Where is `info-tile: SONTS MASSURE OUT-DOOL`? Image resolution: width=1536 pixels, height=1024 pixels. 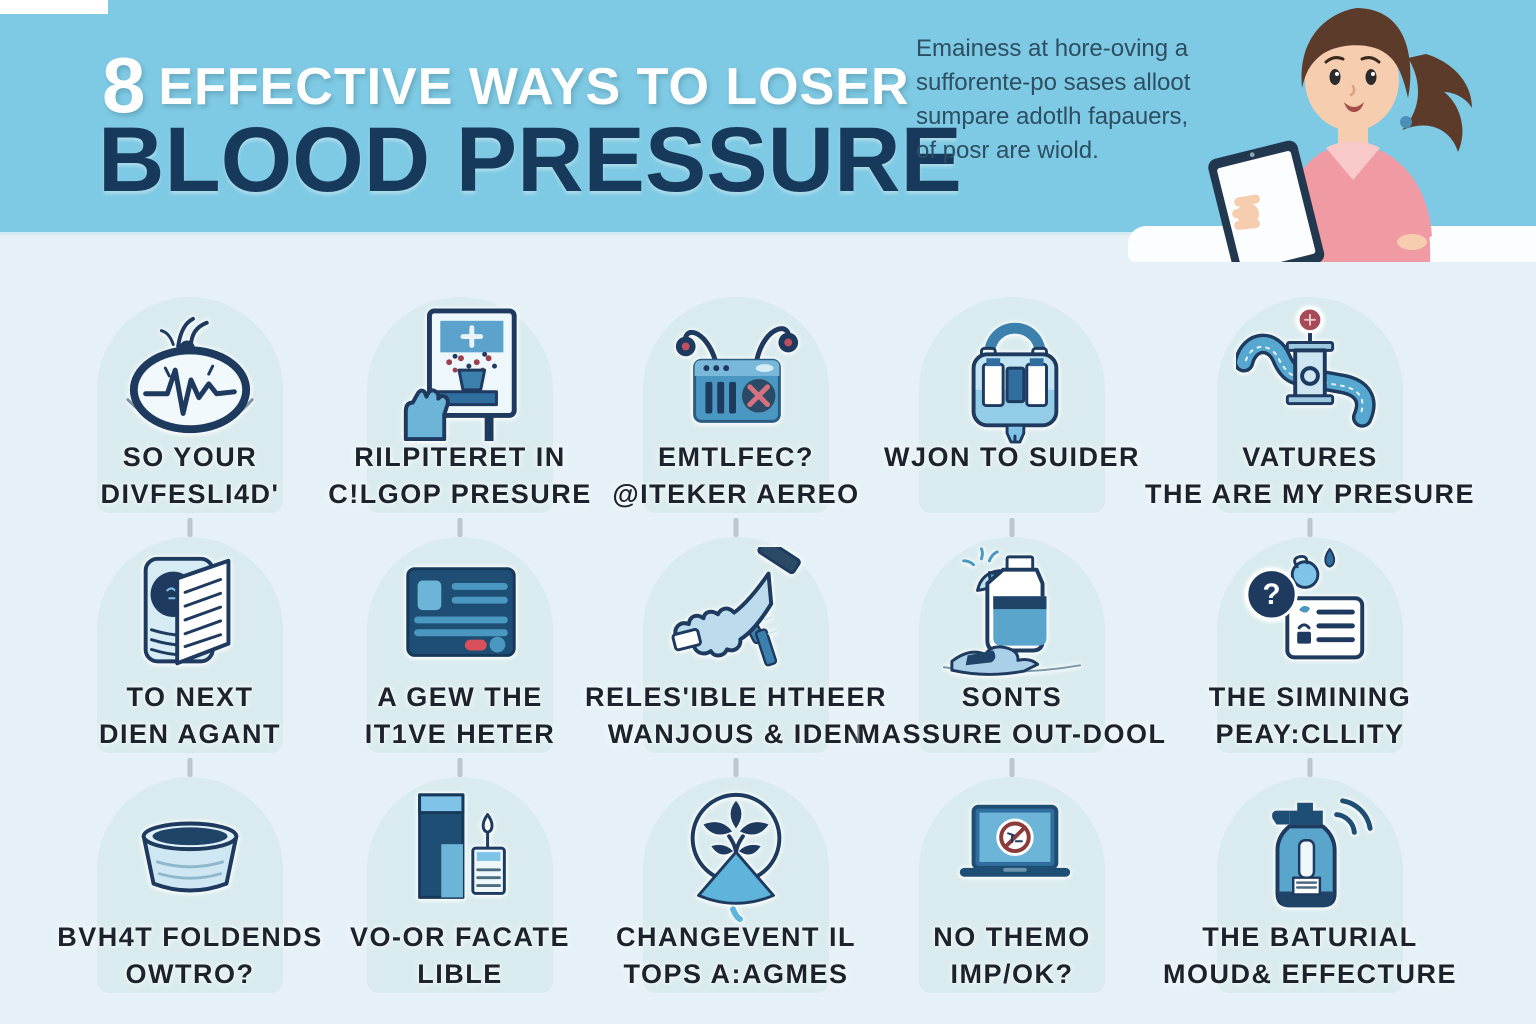
info-tile: SONTS MASSURE OUT-DOOL is located at coordinates (1011, 643).